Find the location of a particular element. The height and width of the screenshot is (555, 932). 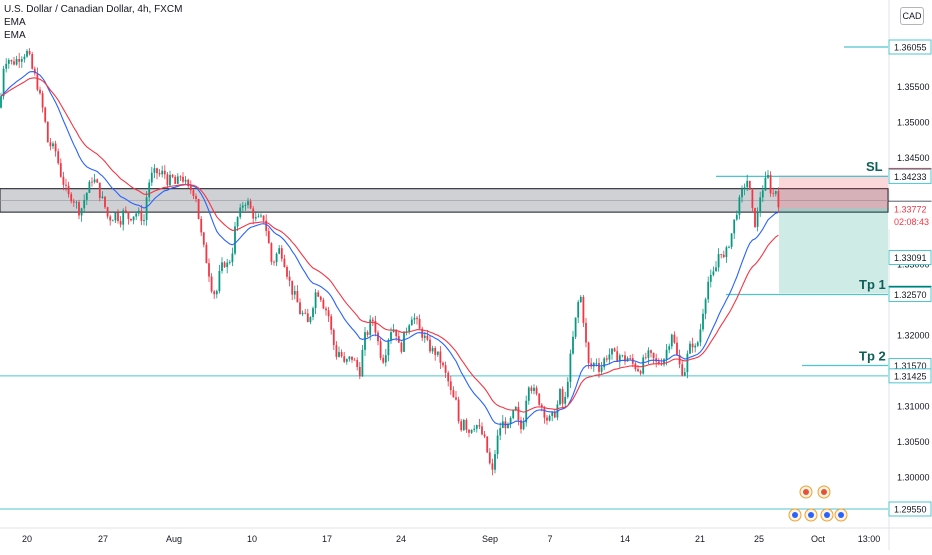

indicator-ema-2: EMA is located at coordinates (93, 35).